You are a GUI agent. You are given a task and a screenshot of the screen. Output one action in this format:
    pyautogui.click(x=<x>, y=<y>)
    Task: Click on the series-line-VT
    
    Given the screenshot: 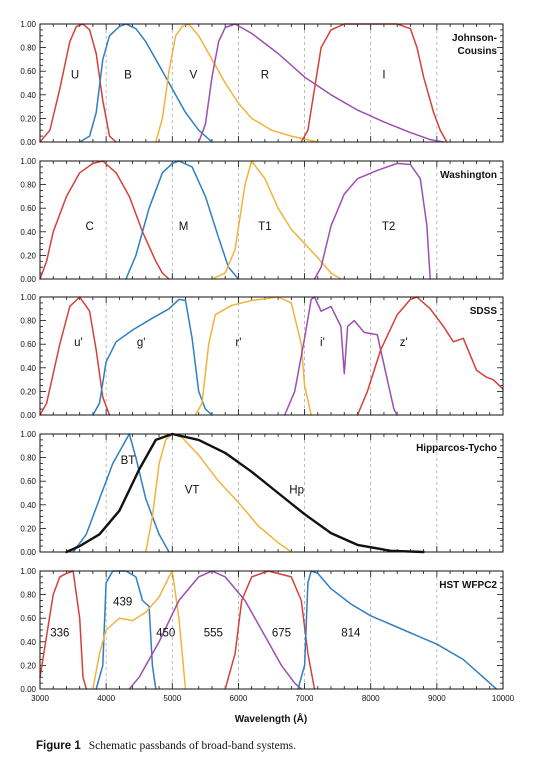 What is the action you would take?
    pyautogui.click(x=219, y=493)
    